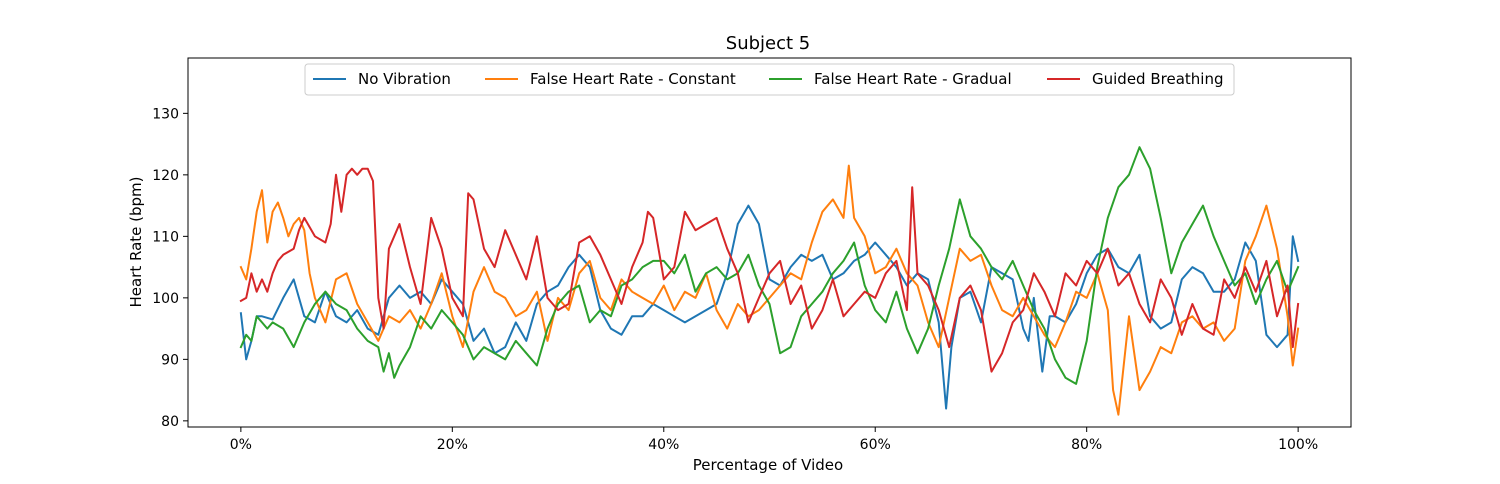 The image size is (1500, 484). What do you see at coordinates (452, 445) in the screenshot?
I see `x-tick-label: 20%` at bounding box center [452, 445].